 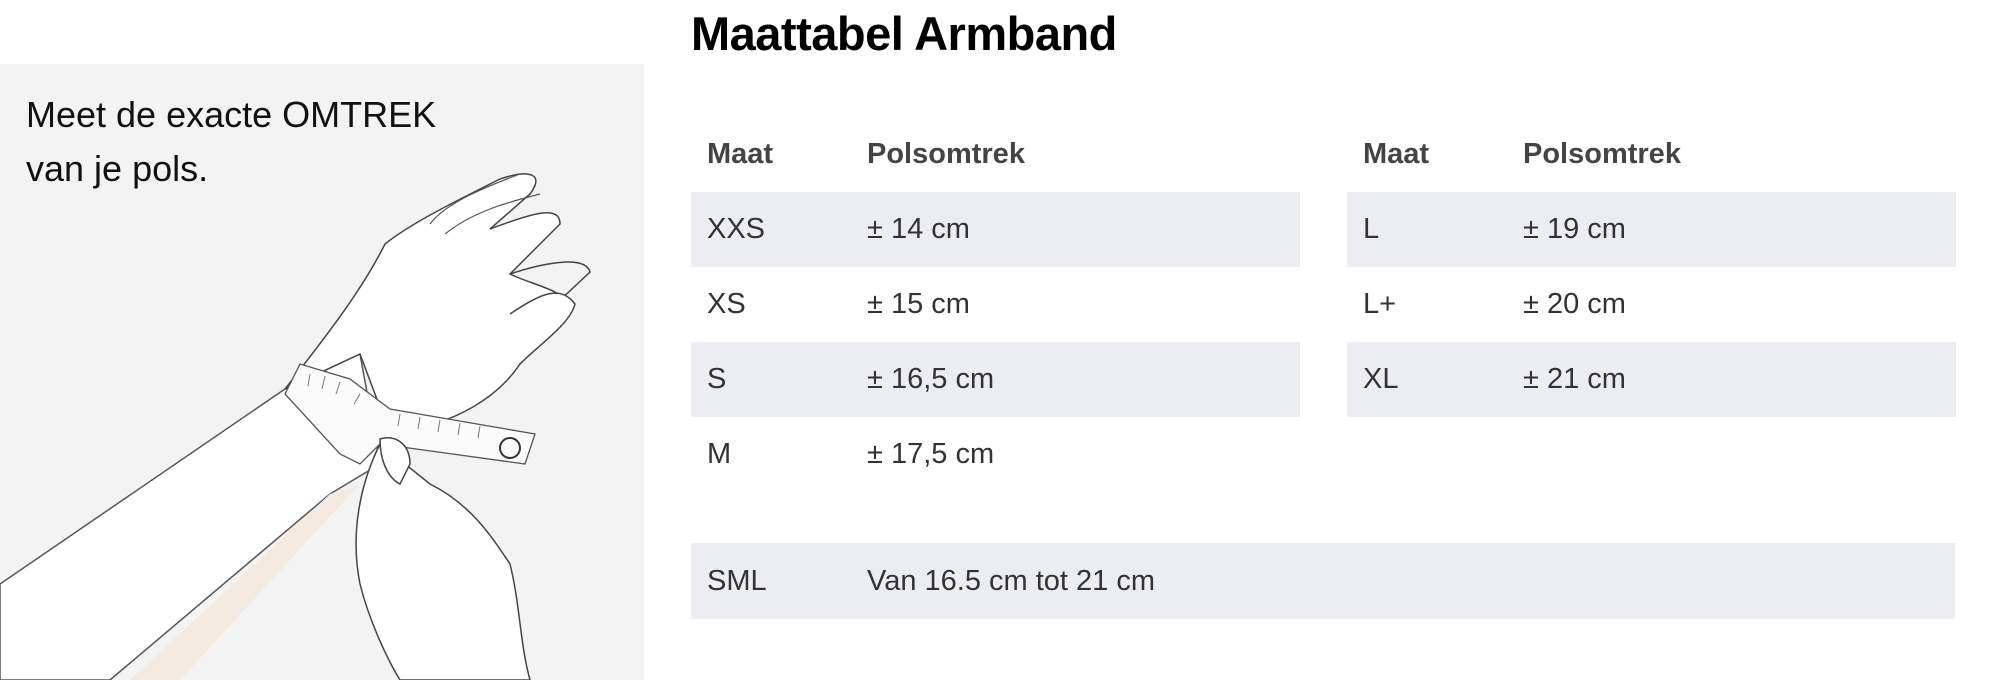 What do you see at coordinates (1651, 229) in the screenshot?
I see `table-row: L ± 19 cm` at bounding box center [1651, 229].